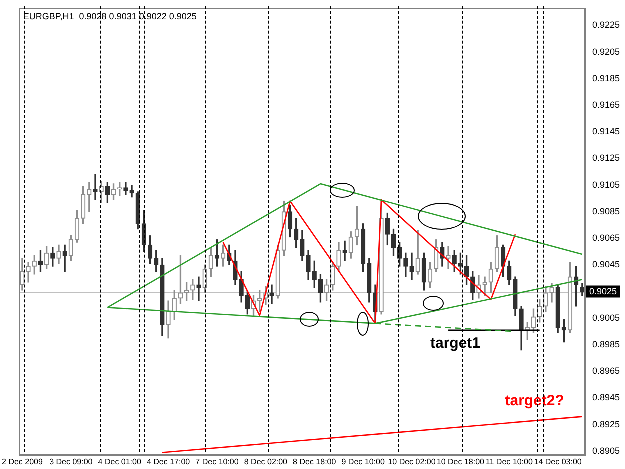 The image size is (625, 469). Describe the element at coordinates (606, 238) in the screenshot. I see `y-tick-label: 0.9065` at that location.